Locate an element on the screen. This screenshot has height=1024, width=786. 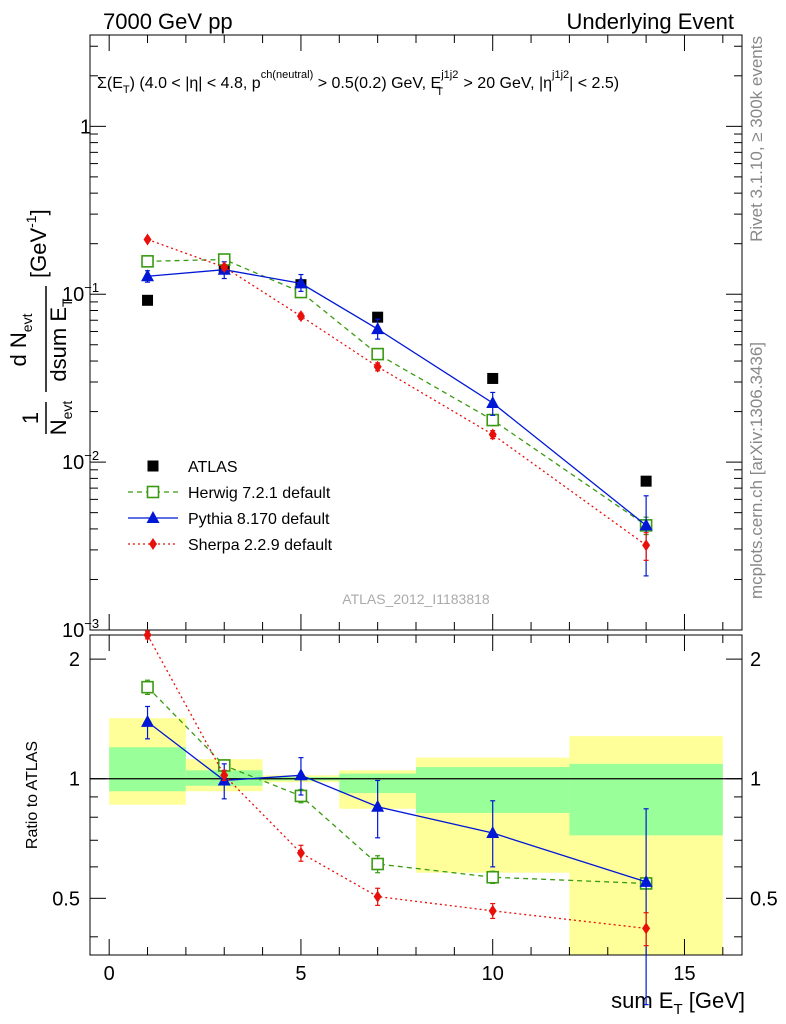
main-y-axis-label: 1 Nevt d Nevt dsum ET [GeV-1] is located at coordinates (40, 322).